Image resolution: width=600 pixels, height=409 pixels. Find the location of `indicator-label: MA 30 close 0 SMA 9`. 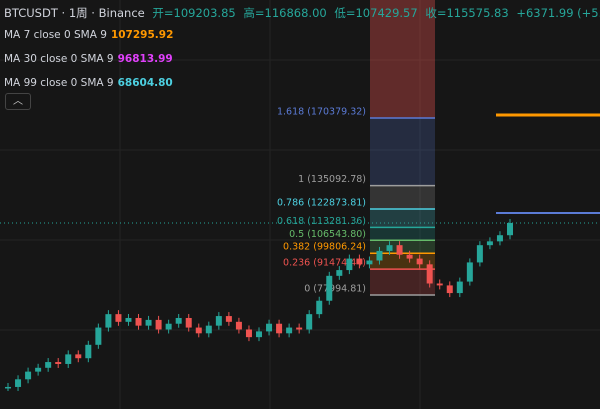

indicator-label: MA 30 close 0 SMA 9 is located at coordinates (59, 59).